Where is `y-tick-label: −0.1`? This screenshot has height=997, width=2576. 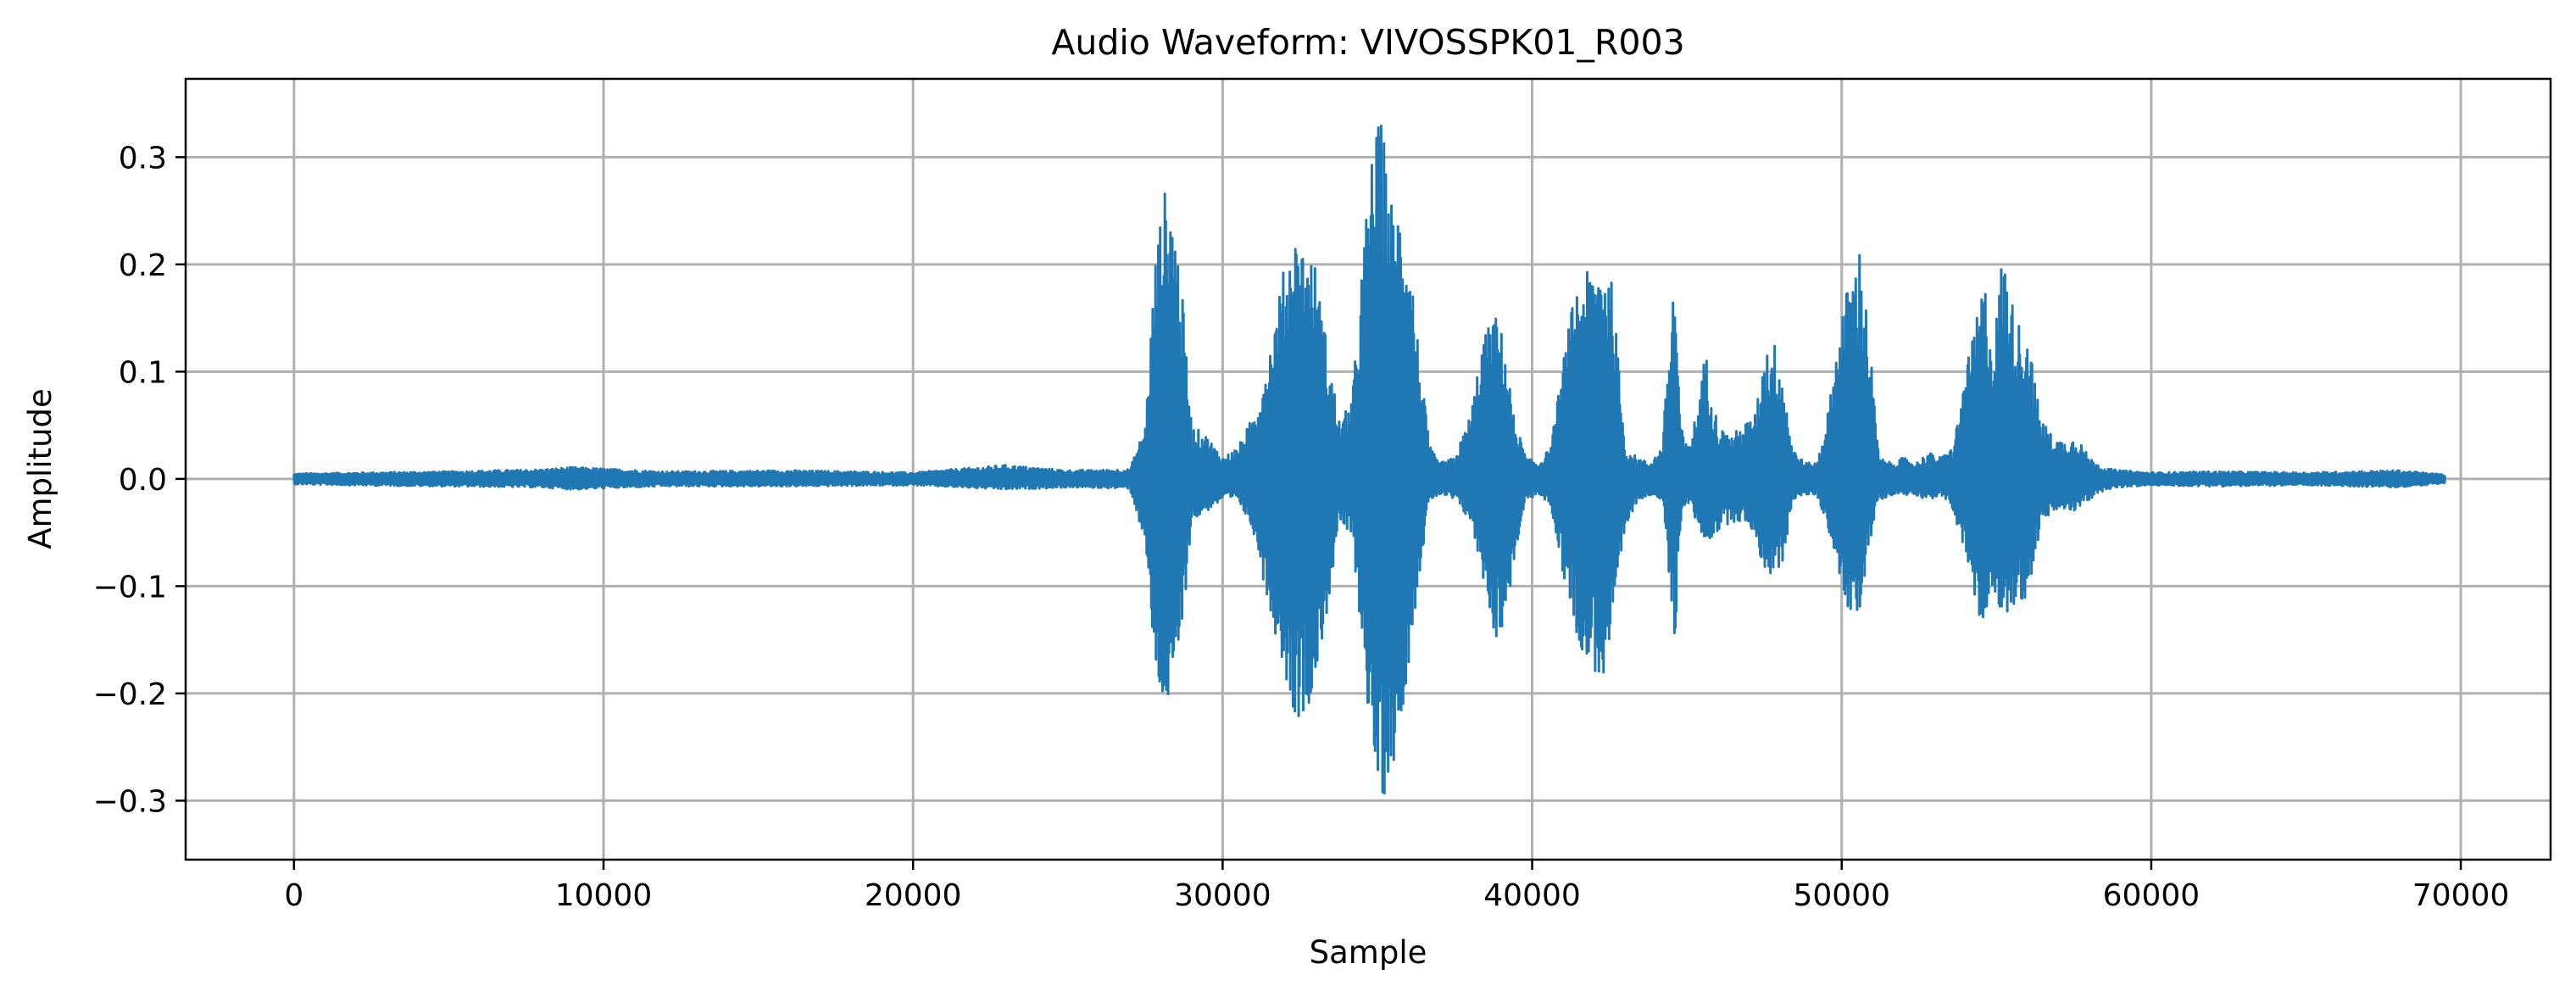
y-tick-label: −0.1 is located at coordinates (130, 587).